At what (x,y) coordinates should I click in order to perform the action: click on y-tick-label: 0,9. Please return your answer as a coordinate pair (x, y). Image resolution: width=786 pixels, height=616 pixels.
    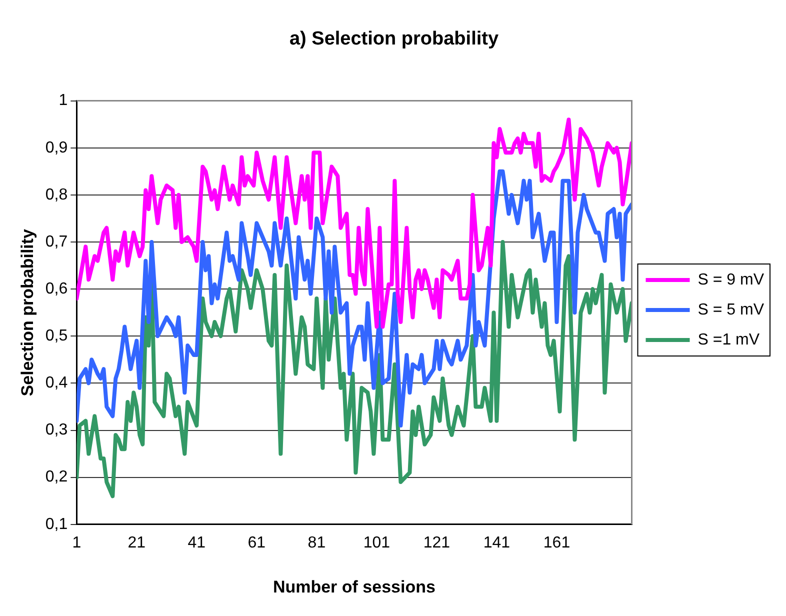
    Looking at the image, I should click on (56, 147).